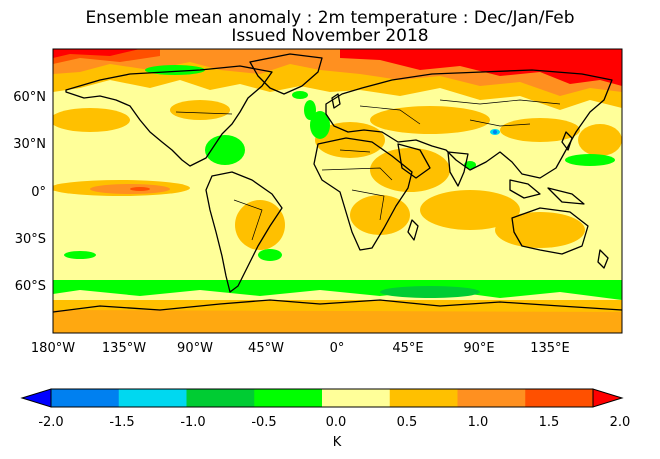 The image size is (660, 459). I want to click on colorbar-tick-label: 1.0, so click(478, 422).